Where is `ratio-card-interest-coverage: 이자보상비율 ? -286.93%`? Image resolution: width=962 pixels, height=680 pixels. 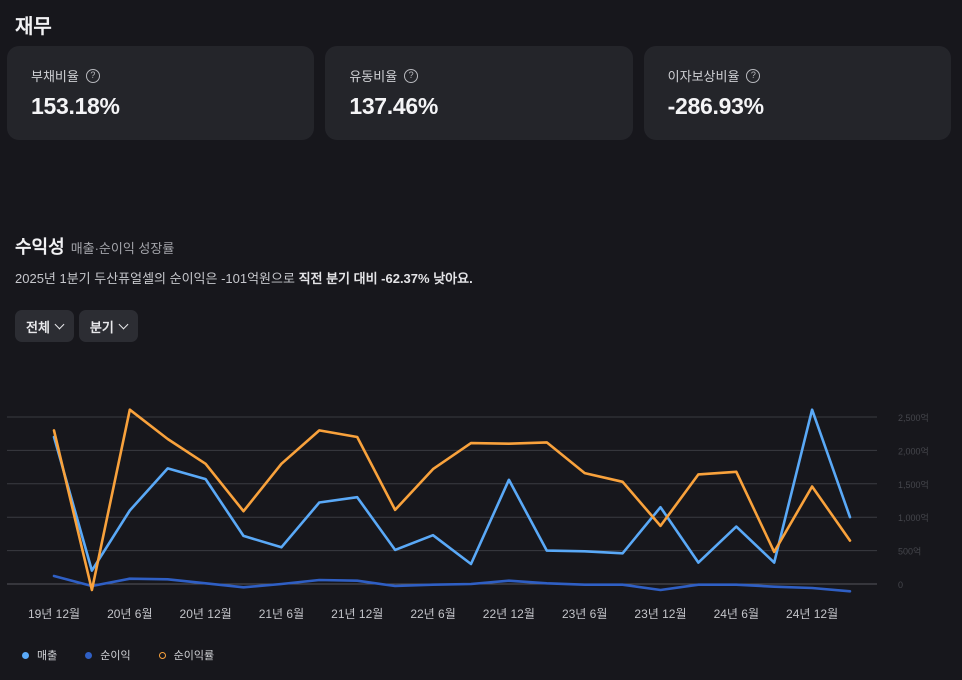
ratio-card-interest-coverage: 이자보상비율 ? -286.93% is located at coordinates (797, 93).